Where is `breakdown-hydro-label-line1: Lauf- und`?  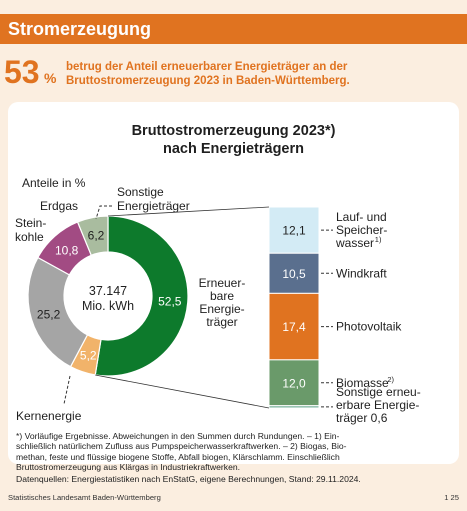
breakdown-hydro-label-line1: Lauf- und is located at coordinates (361, 217).